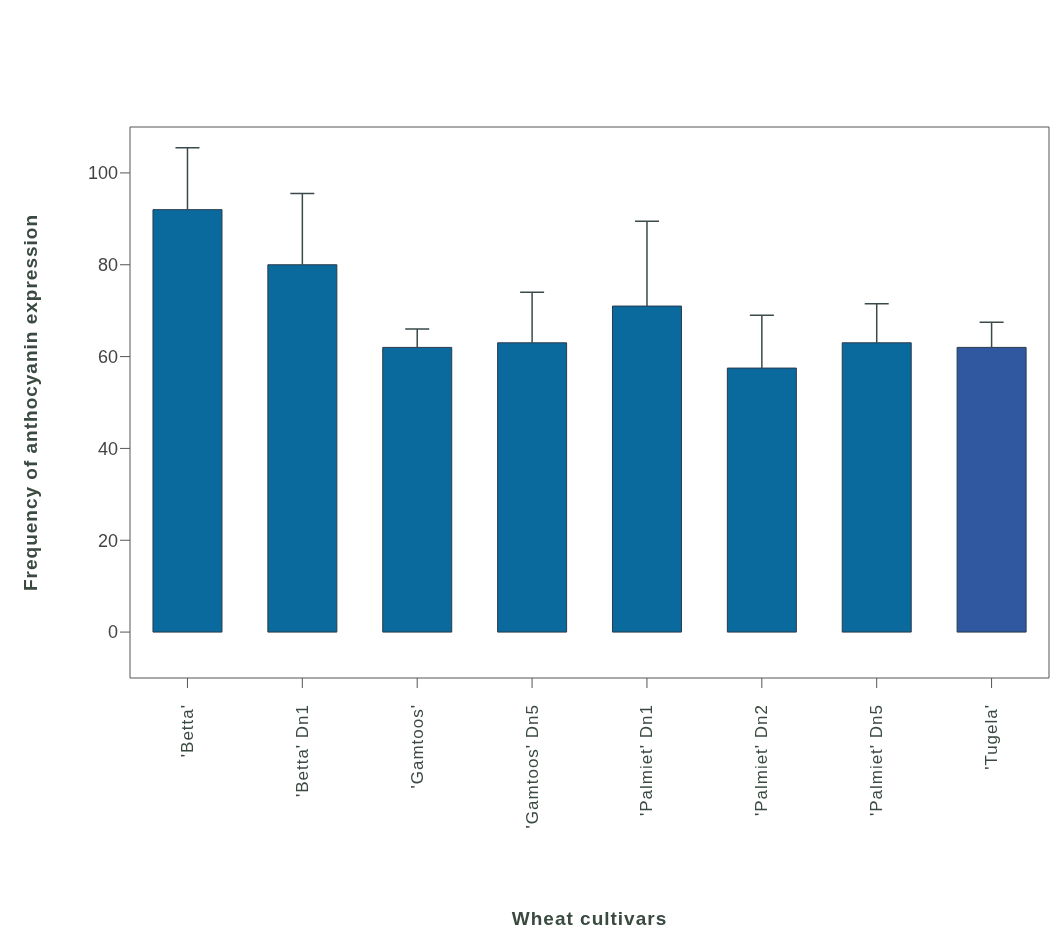 The width and height of the screenshot is (1061, 945). Describe the element at coordinates (417, 746) in the screenshot. I see `x-tick-label: 'Gamtoos'` at that location.